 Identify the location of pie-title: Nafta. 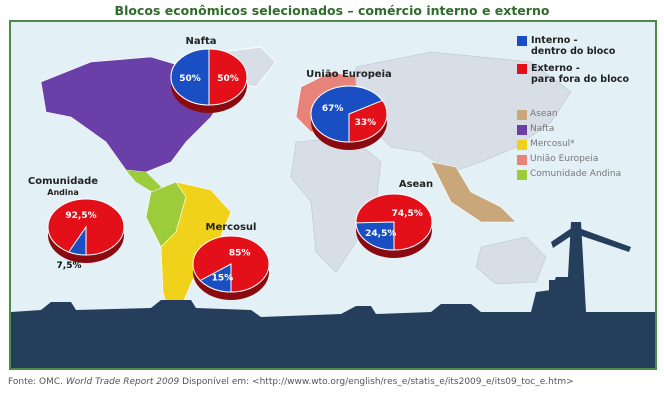
(201, 41).